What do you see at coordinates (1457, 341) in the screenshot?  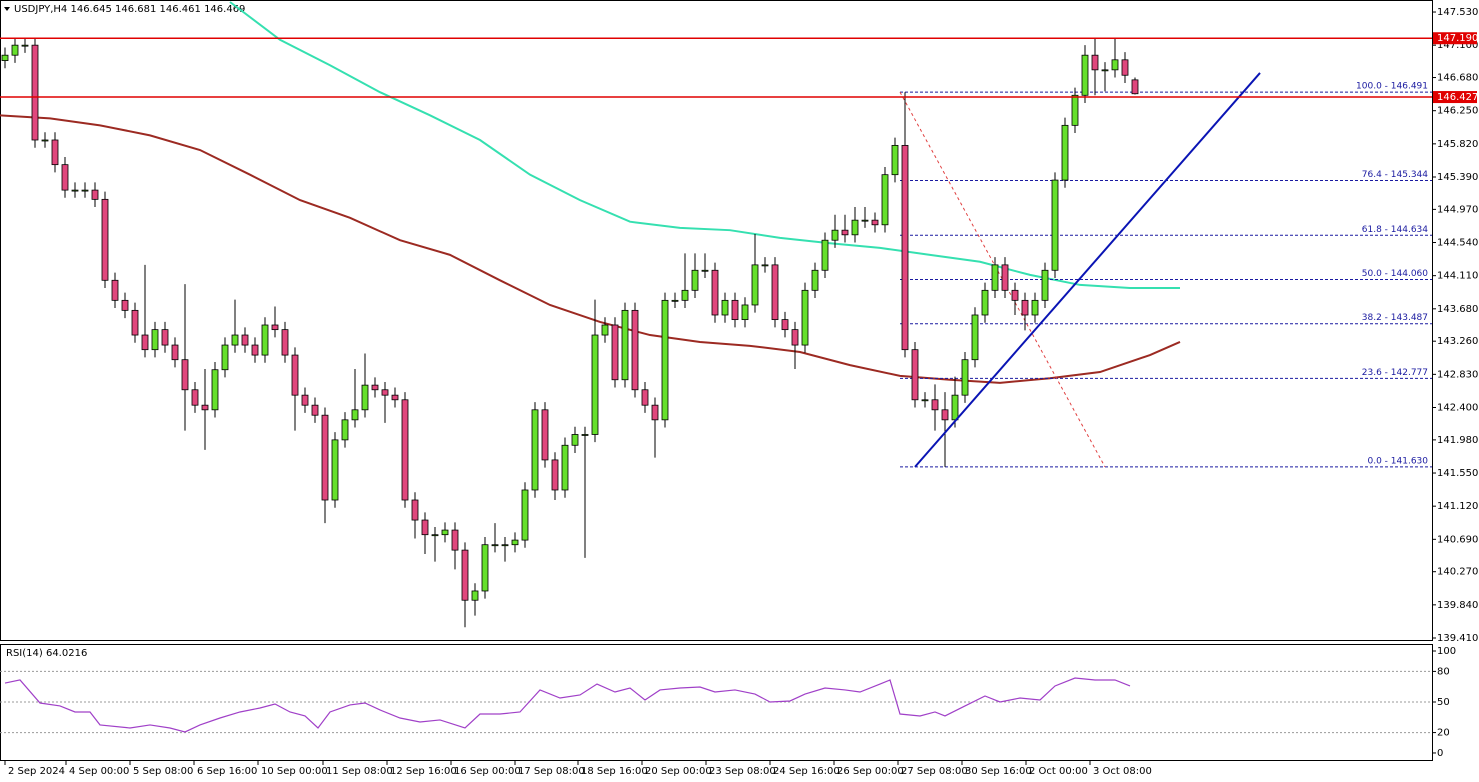 I see `y-tick-label: 143.260` at bounding box center [1457, 341].